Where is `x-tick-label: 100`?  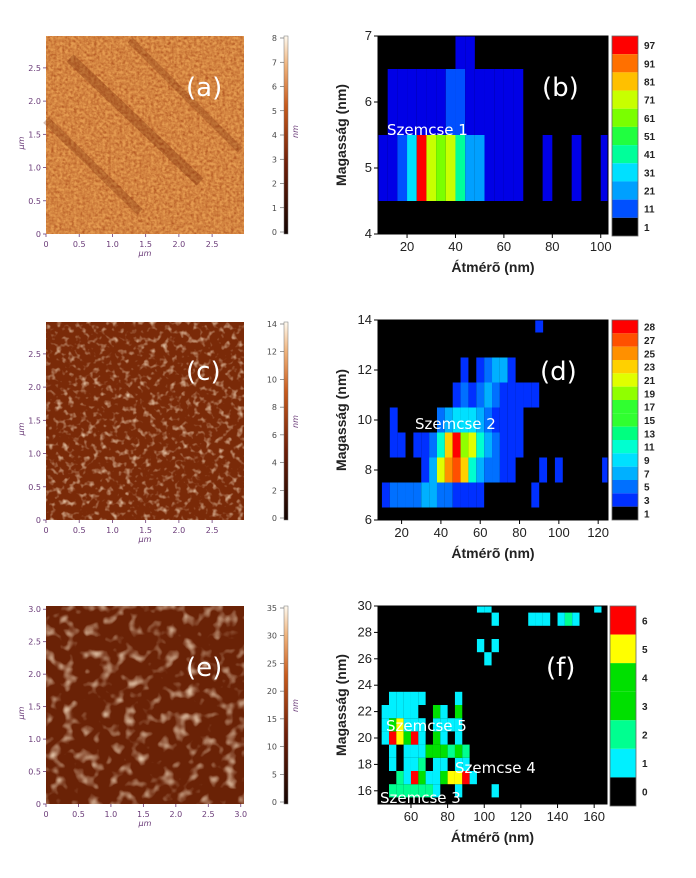
x-tick-label: 100 is located at coordinates (559, 532).